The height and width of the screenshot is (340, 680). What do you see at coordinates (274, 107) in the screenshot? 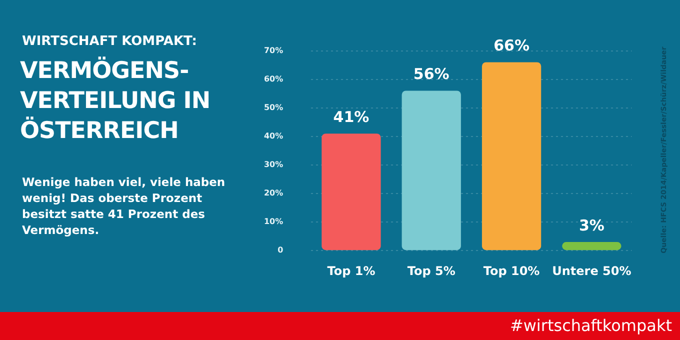
I see `y-tick-label: 50%` at bounding box center [274, 107].